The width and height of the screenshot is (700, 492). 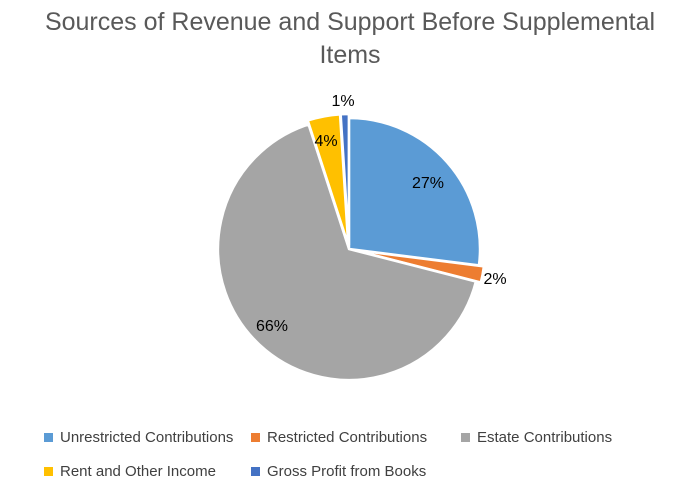 I want to click on legend-item-gross-profit-from-books: Gross Profit from Books, so click(x=338, y=471).